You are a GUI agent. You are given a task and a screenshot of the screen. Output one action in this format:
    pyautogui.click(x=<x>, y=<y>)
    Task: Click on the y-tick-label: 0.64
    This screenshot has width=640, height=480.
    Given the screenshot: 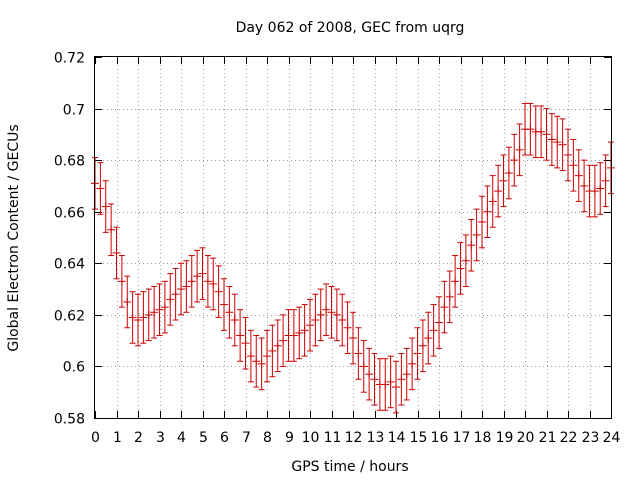 What is the action you would take?
    pyautogui.click(x=69, y=265)
    